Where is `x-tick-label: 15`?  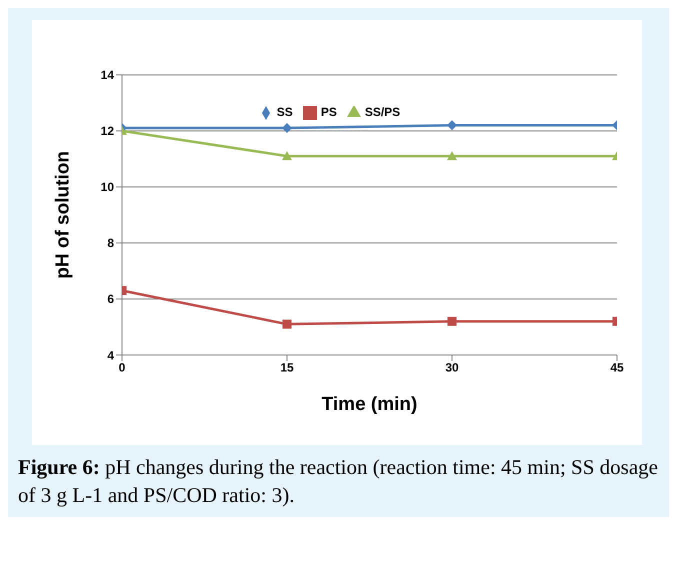
x-tick-label: 15 is located at coordinates (287, 367).